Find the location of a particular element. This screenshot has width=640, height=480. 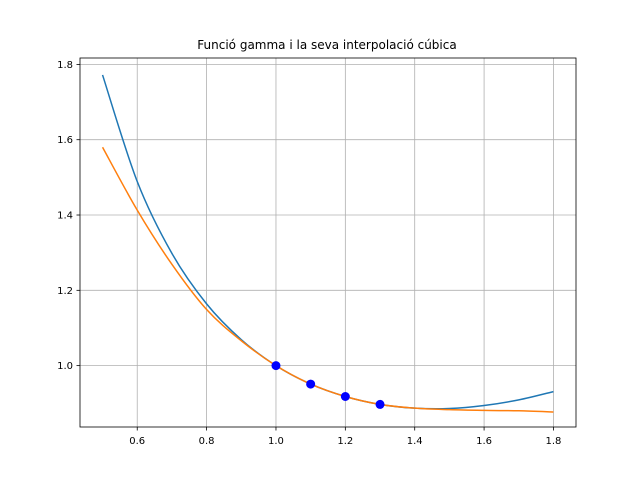

y-tick-label: 1.8 is located at coordinates (65, 65).